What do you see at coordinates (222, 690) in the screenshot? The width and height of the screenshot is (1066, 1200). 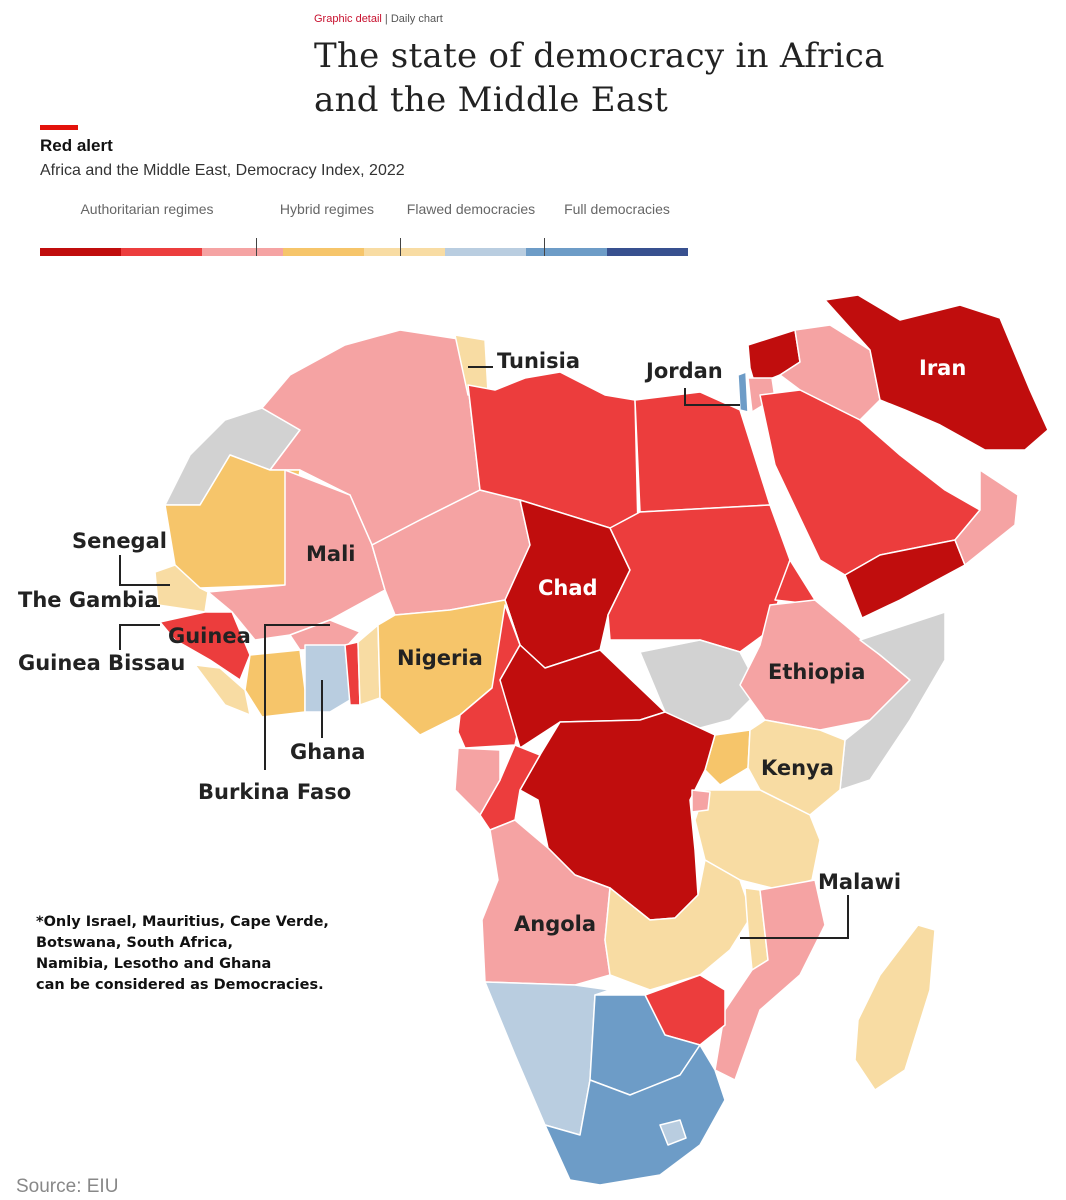 I see `country-liberia` at bounding box center [222, 690].